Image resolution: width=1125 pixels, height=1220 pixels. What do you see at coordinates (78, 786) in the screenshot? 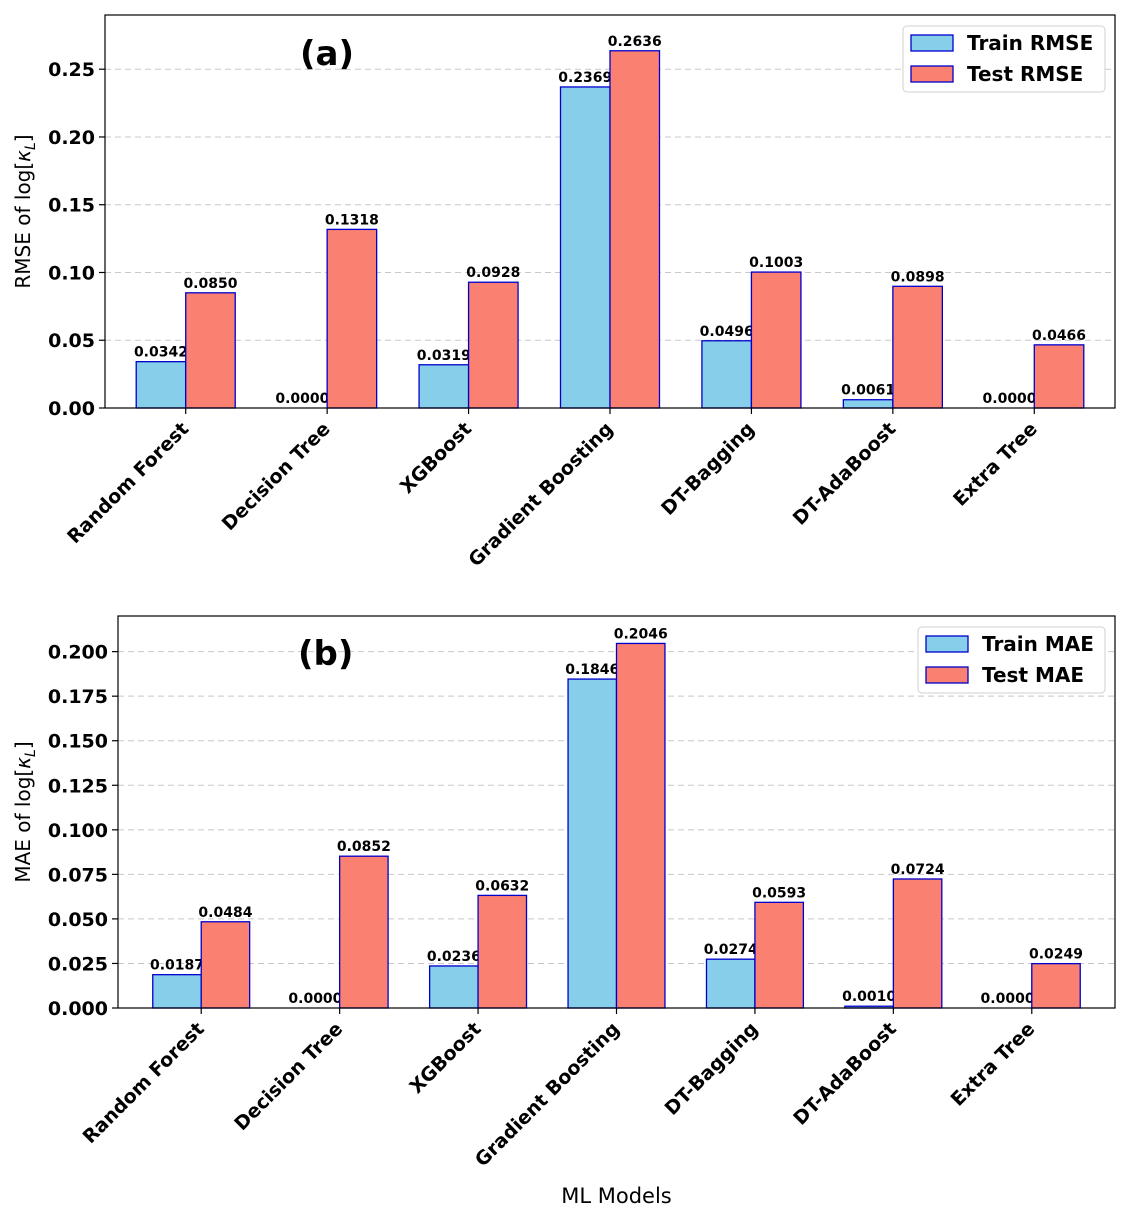
I see `y-tick-label: 0.125` at bounding box center [78, 786].